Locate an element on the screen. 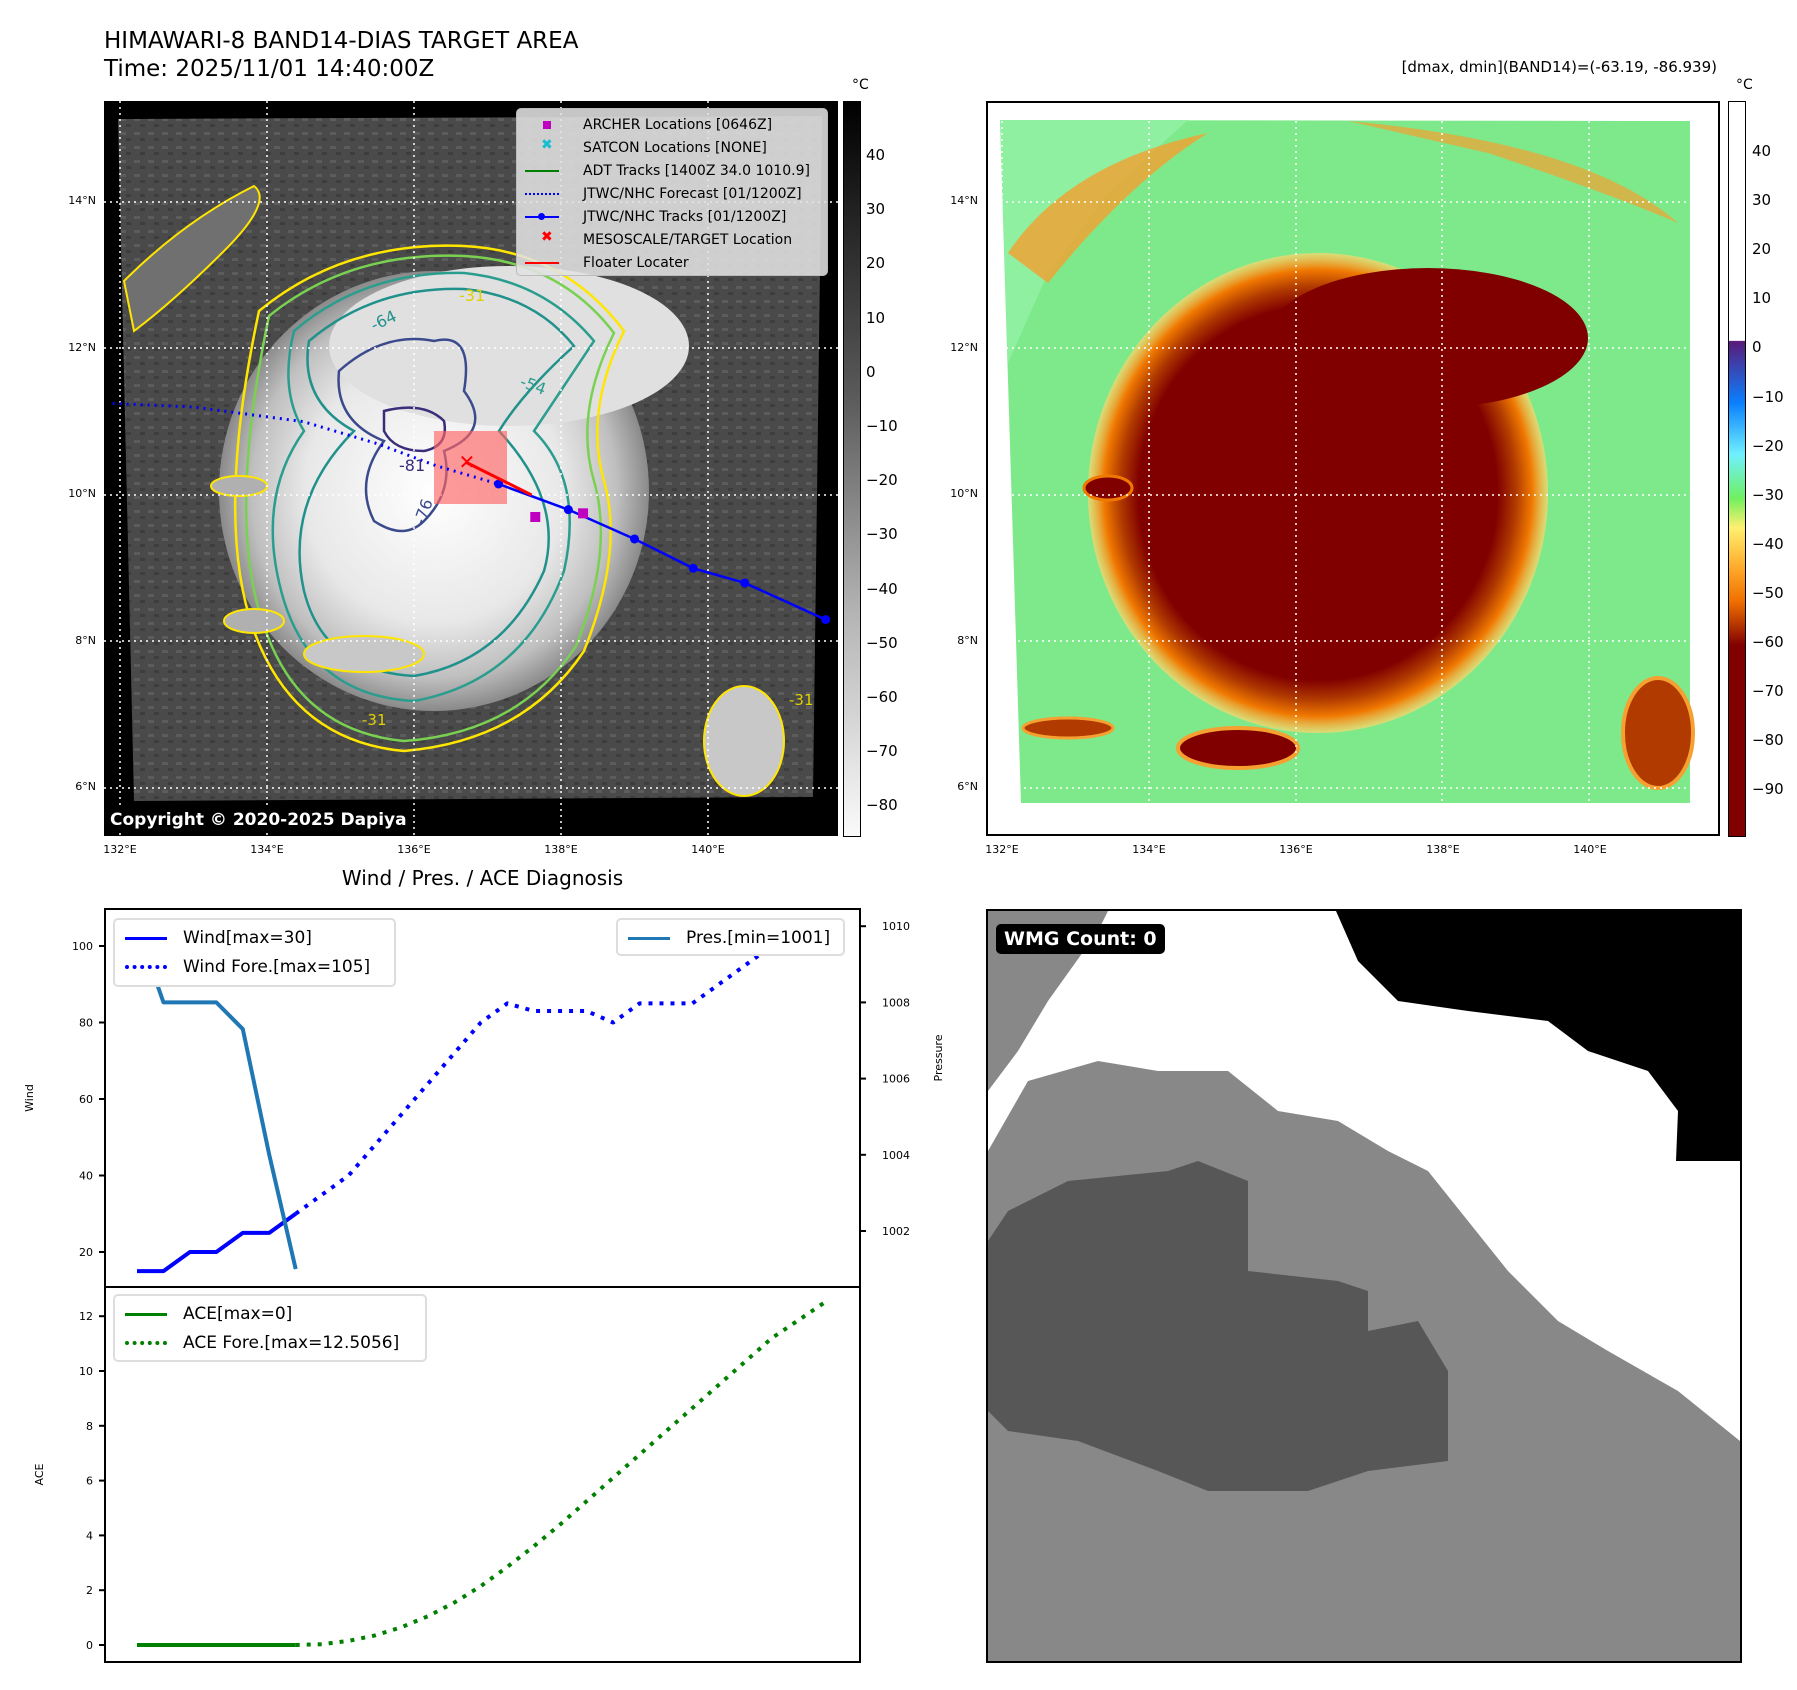  legend-label: ACE[max=0] is located at coordinates (238, 1313).